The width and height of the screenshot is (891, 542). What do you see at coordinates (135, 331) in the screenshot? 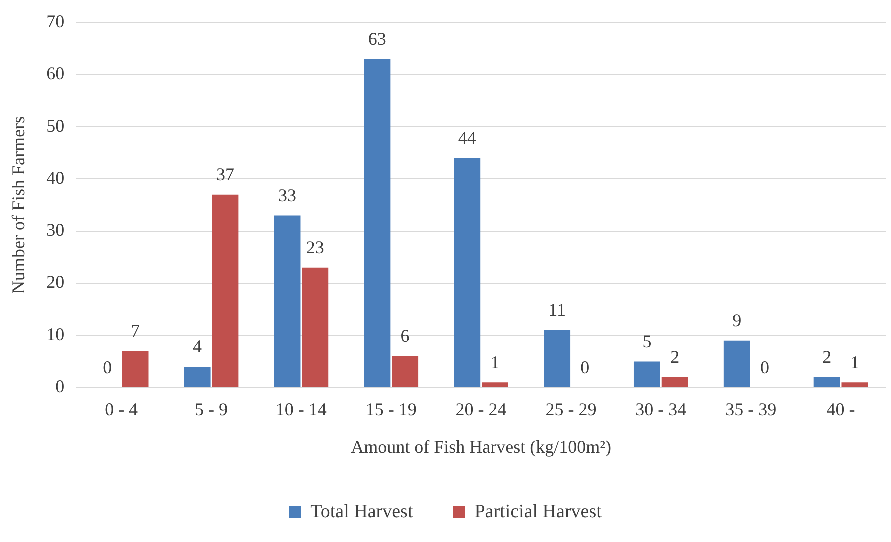
I see `data-label: 7` at bounding box center [135, 331].